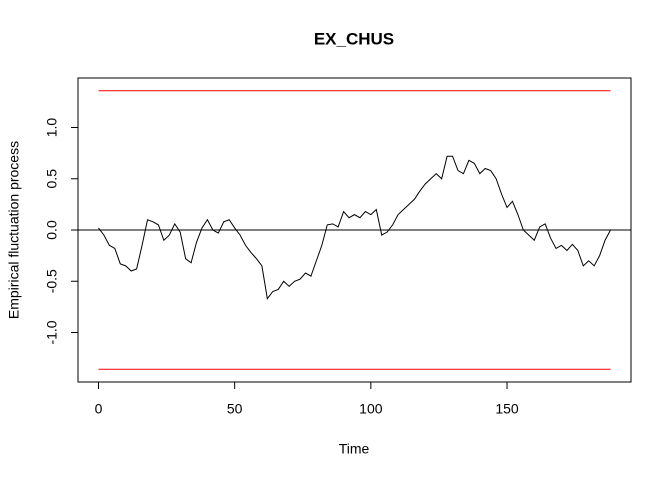  I want to click on y-tick-label: 0.5, so click(52, 179).